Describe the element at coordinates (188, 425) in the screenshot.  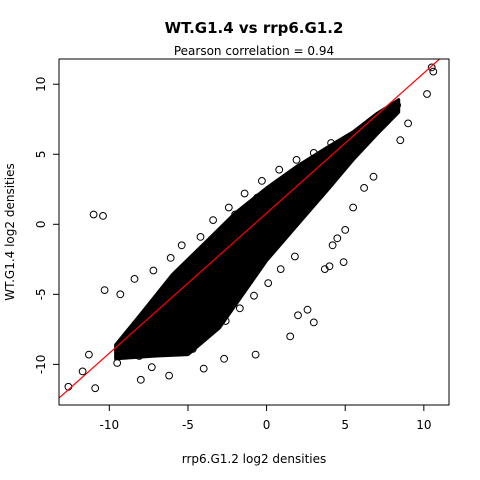
I see `x-tick-label: -5` at that location.